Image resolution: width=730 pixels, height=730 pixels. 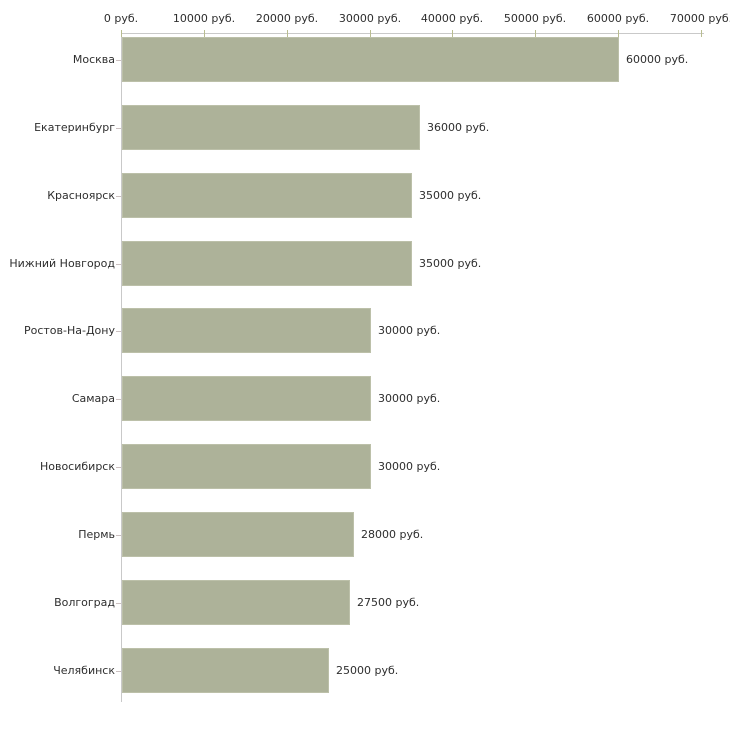 I want to click on value-label: 25000 руб., so click(x=367, y=670).